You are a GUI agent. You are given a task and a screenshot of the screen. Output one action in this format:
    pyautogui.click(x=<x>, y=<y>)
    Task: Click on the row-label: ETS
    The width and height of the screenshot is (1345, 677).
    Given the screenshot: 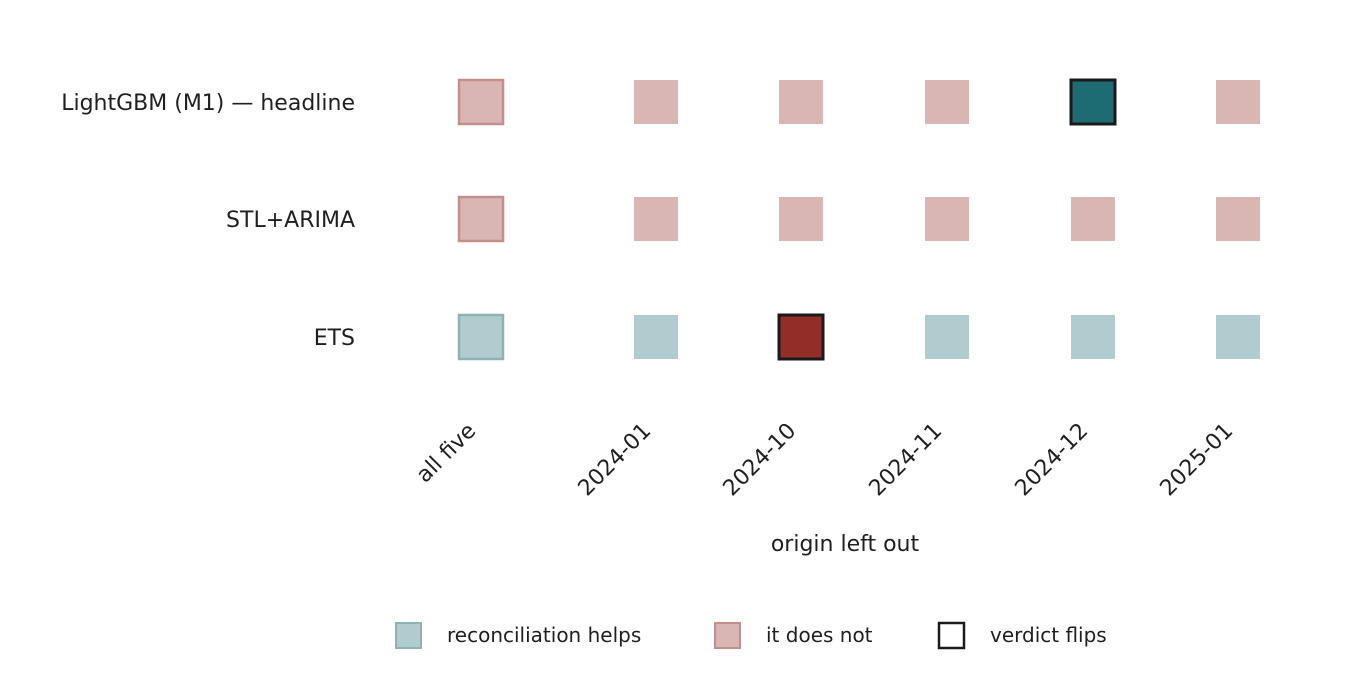 What is the action you would take?
    pyautogui.click(x=334, y=338)
    